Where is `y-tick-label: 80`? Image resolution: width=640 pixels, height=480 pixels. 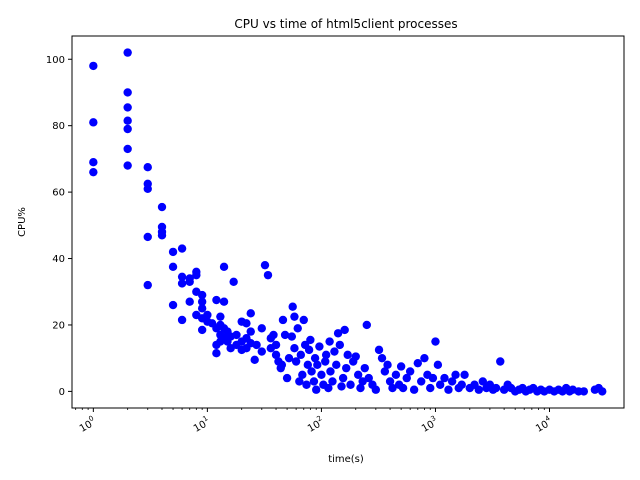
y-tick-label: 80 is located at coordinates (58, 126).